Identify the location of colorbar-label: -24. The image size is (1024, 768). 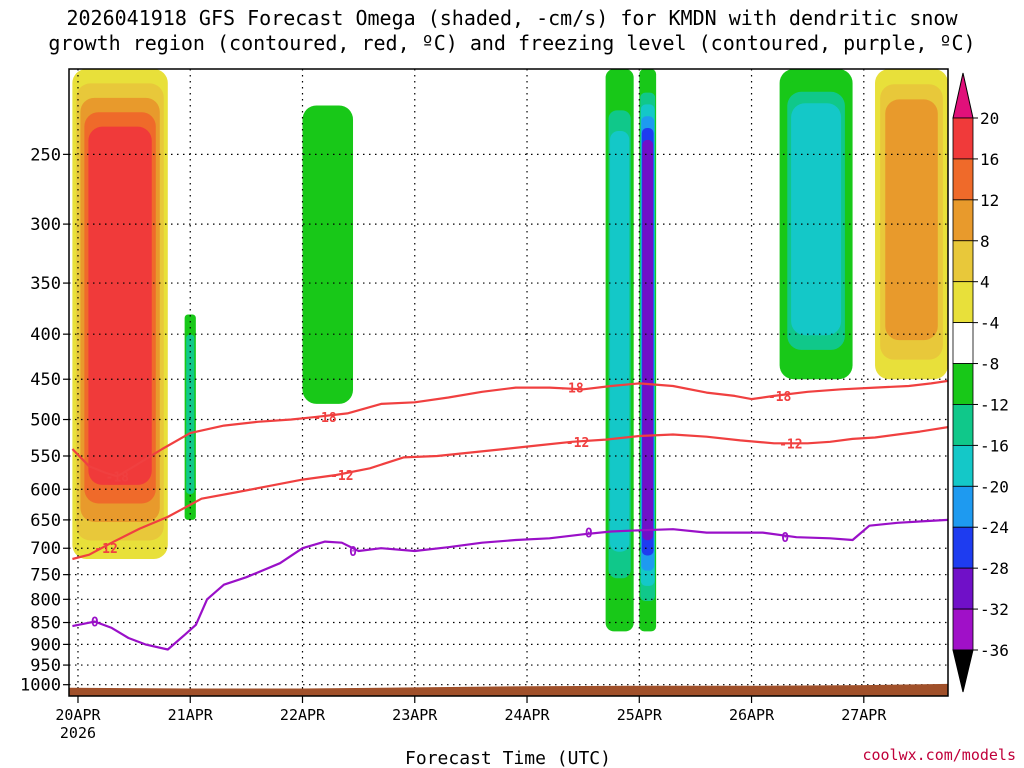
(994, 527).